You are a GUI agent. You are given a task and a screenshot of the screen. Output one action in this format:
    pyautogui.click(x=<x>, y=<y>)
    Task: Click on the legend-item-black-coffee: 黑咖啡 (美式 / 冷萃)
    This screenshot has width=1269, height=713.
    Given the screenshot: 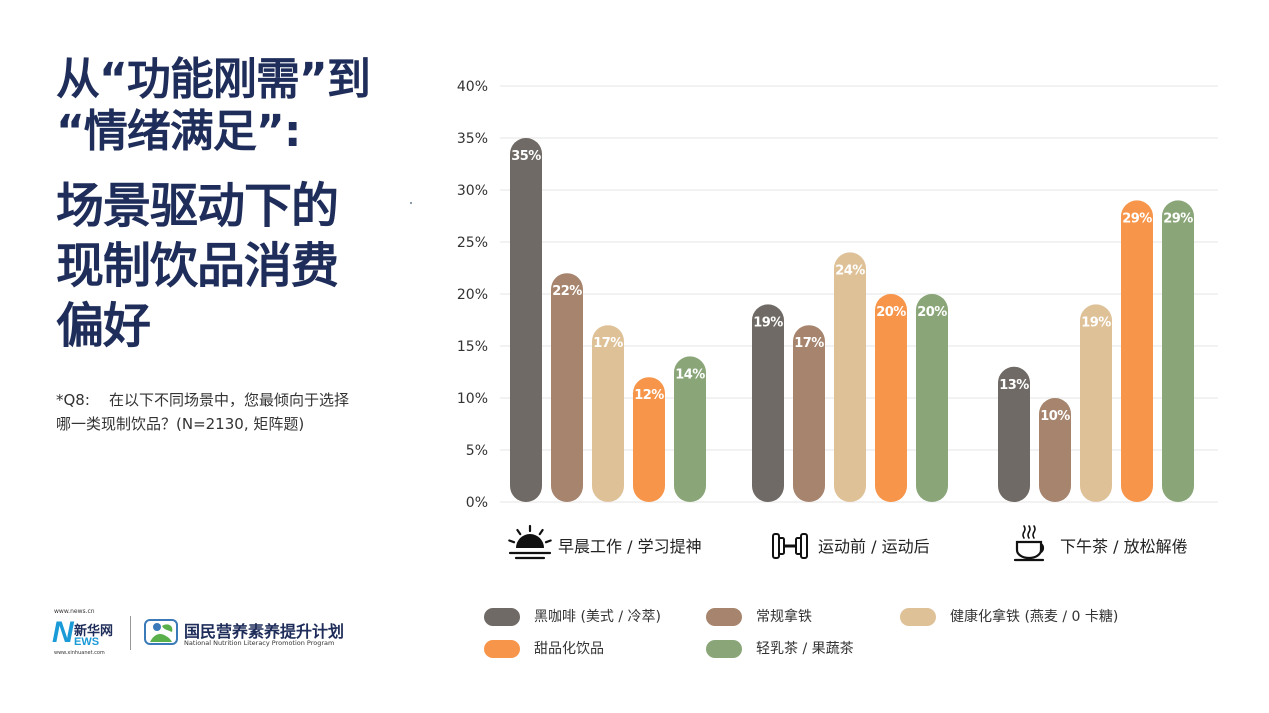 What is the action you would take?
    pyautogui.click(x=572, y=617)
    